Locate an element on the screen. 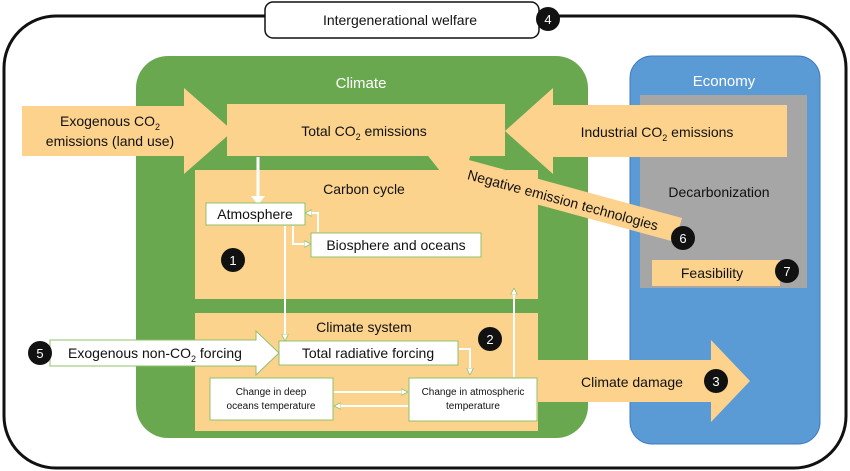 The height and width of the screenshot is (471, 850). negative-emission-arrow is located at coordinates (553, 195).